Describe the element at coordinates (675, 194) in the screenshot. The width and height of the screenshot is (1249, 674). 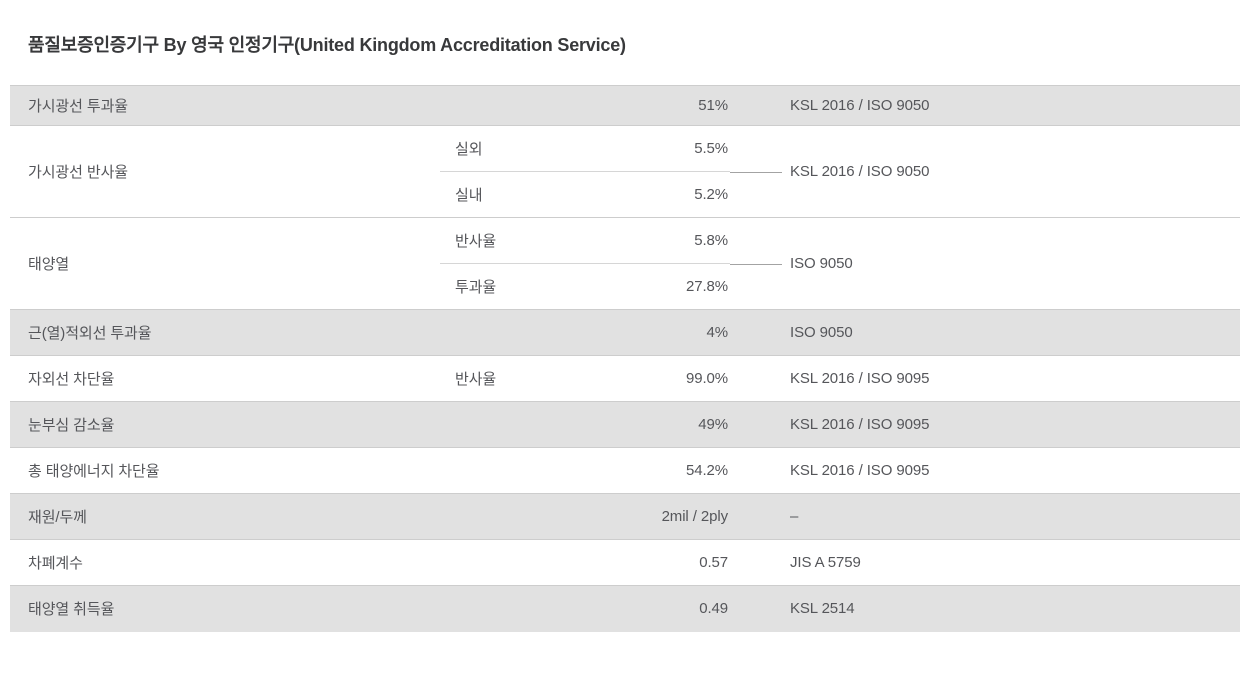
I see `property-value: 5.2%` at that location.